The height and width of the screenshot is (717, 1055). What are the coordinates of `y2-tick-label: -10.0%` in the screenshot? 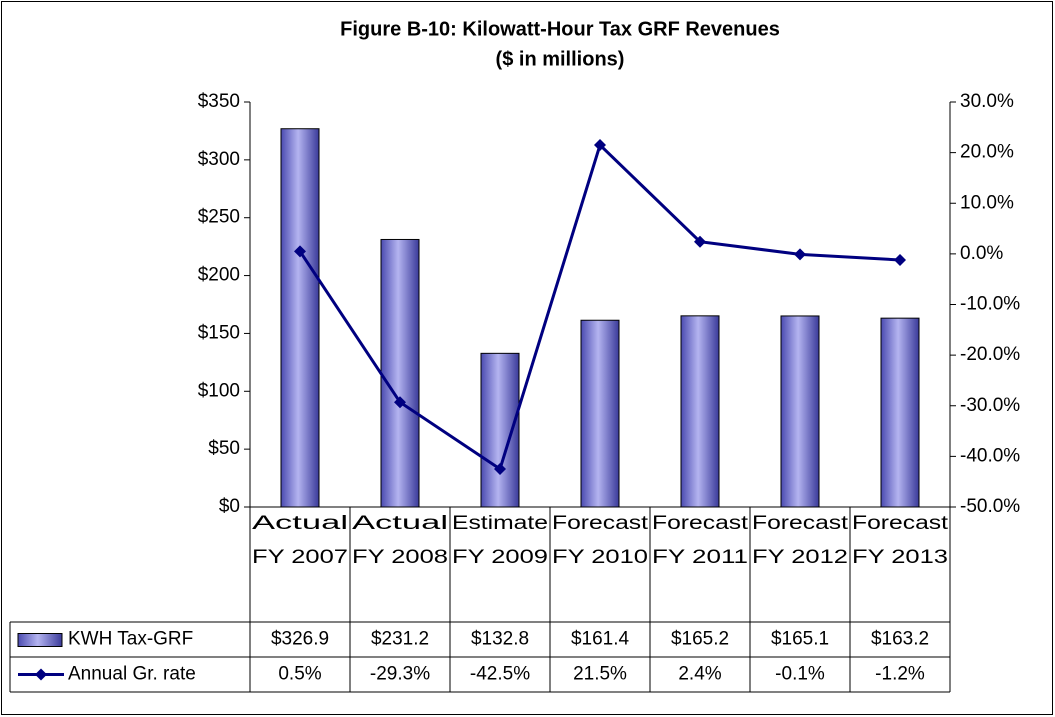 It's located at (990, 304).